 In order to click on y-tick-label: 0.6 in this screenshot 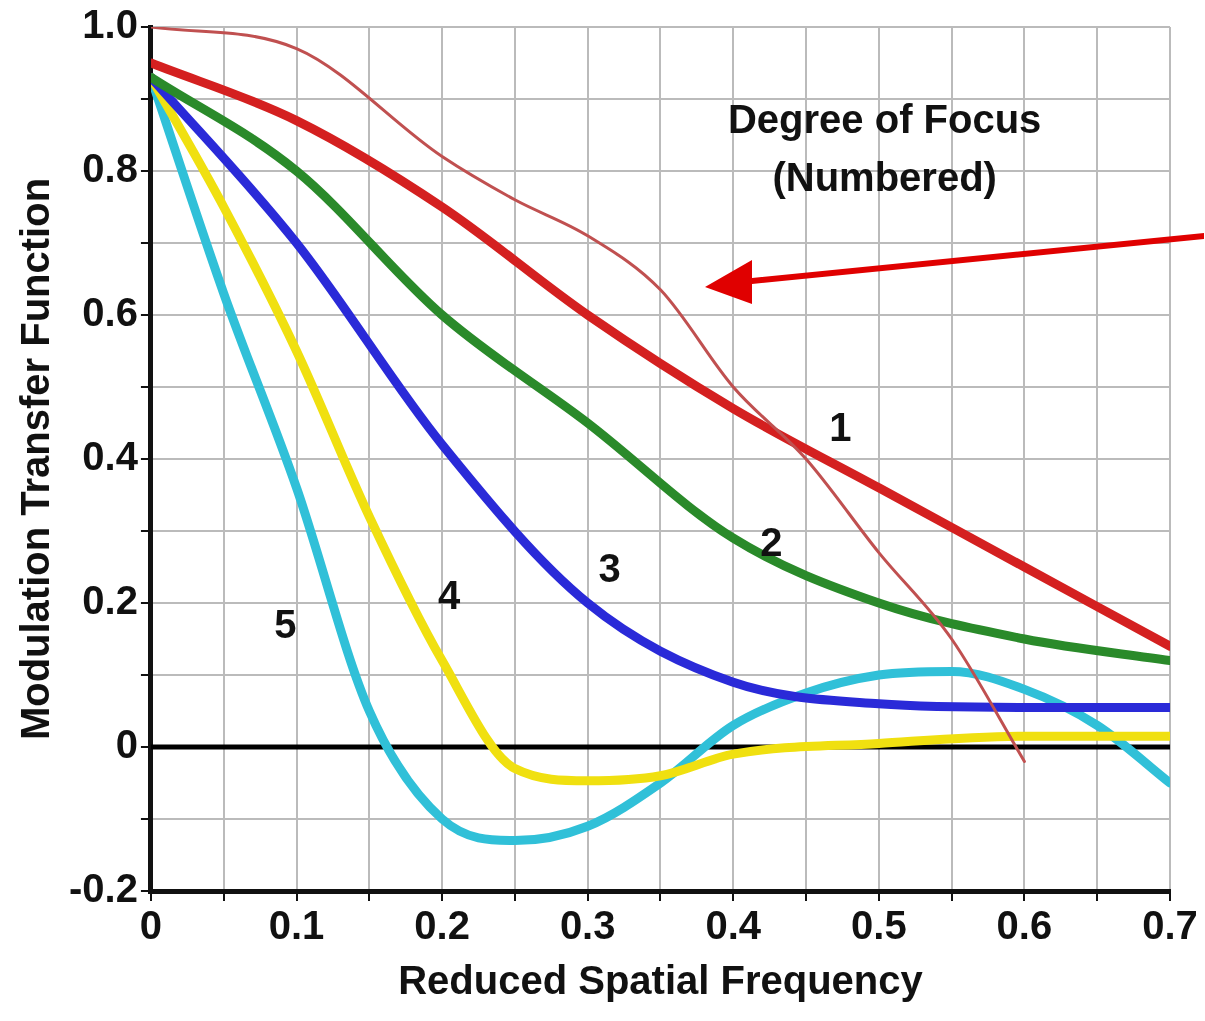, I will do `click(110, 312)`.